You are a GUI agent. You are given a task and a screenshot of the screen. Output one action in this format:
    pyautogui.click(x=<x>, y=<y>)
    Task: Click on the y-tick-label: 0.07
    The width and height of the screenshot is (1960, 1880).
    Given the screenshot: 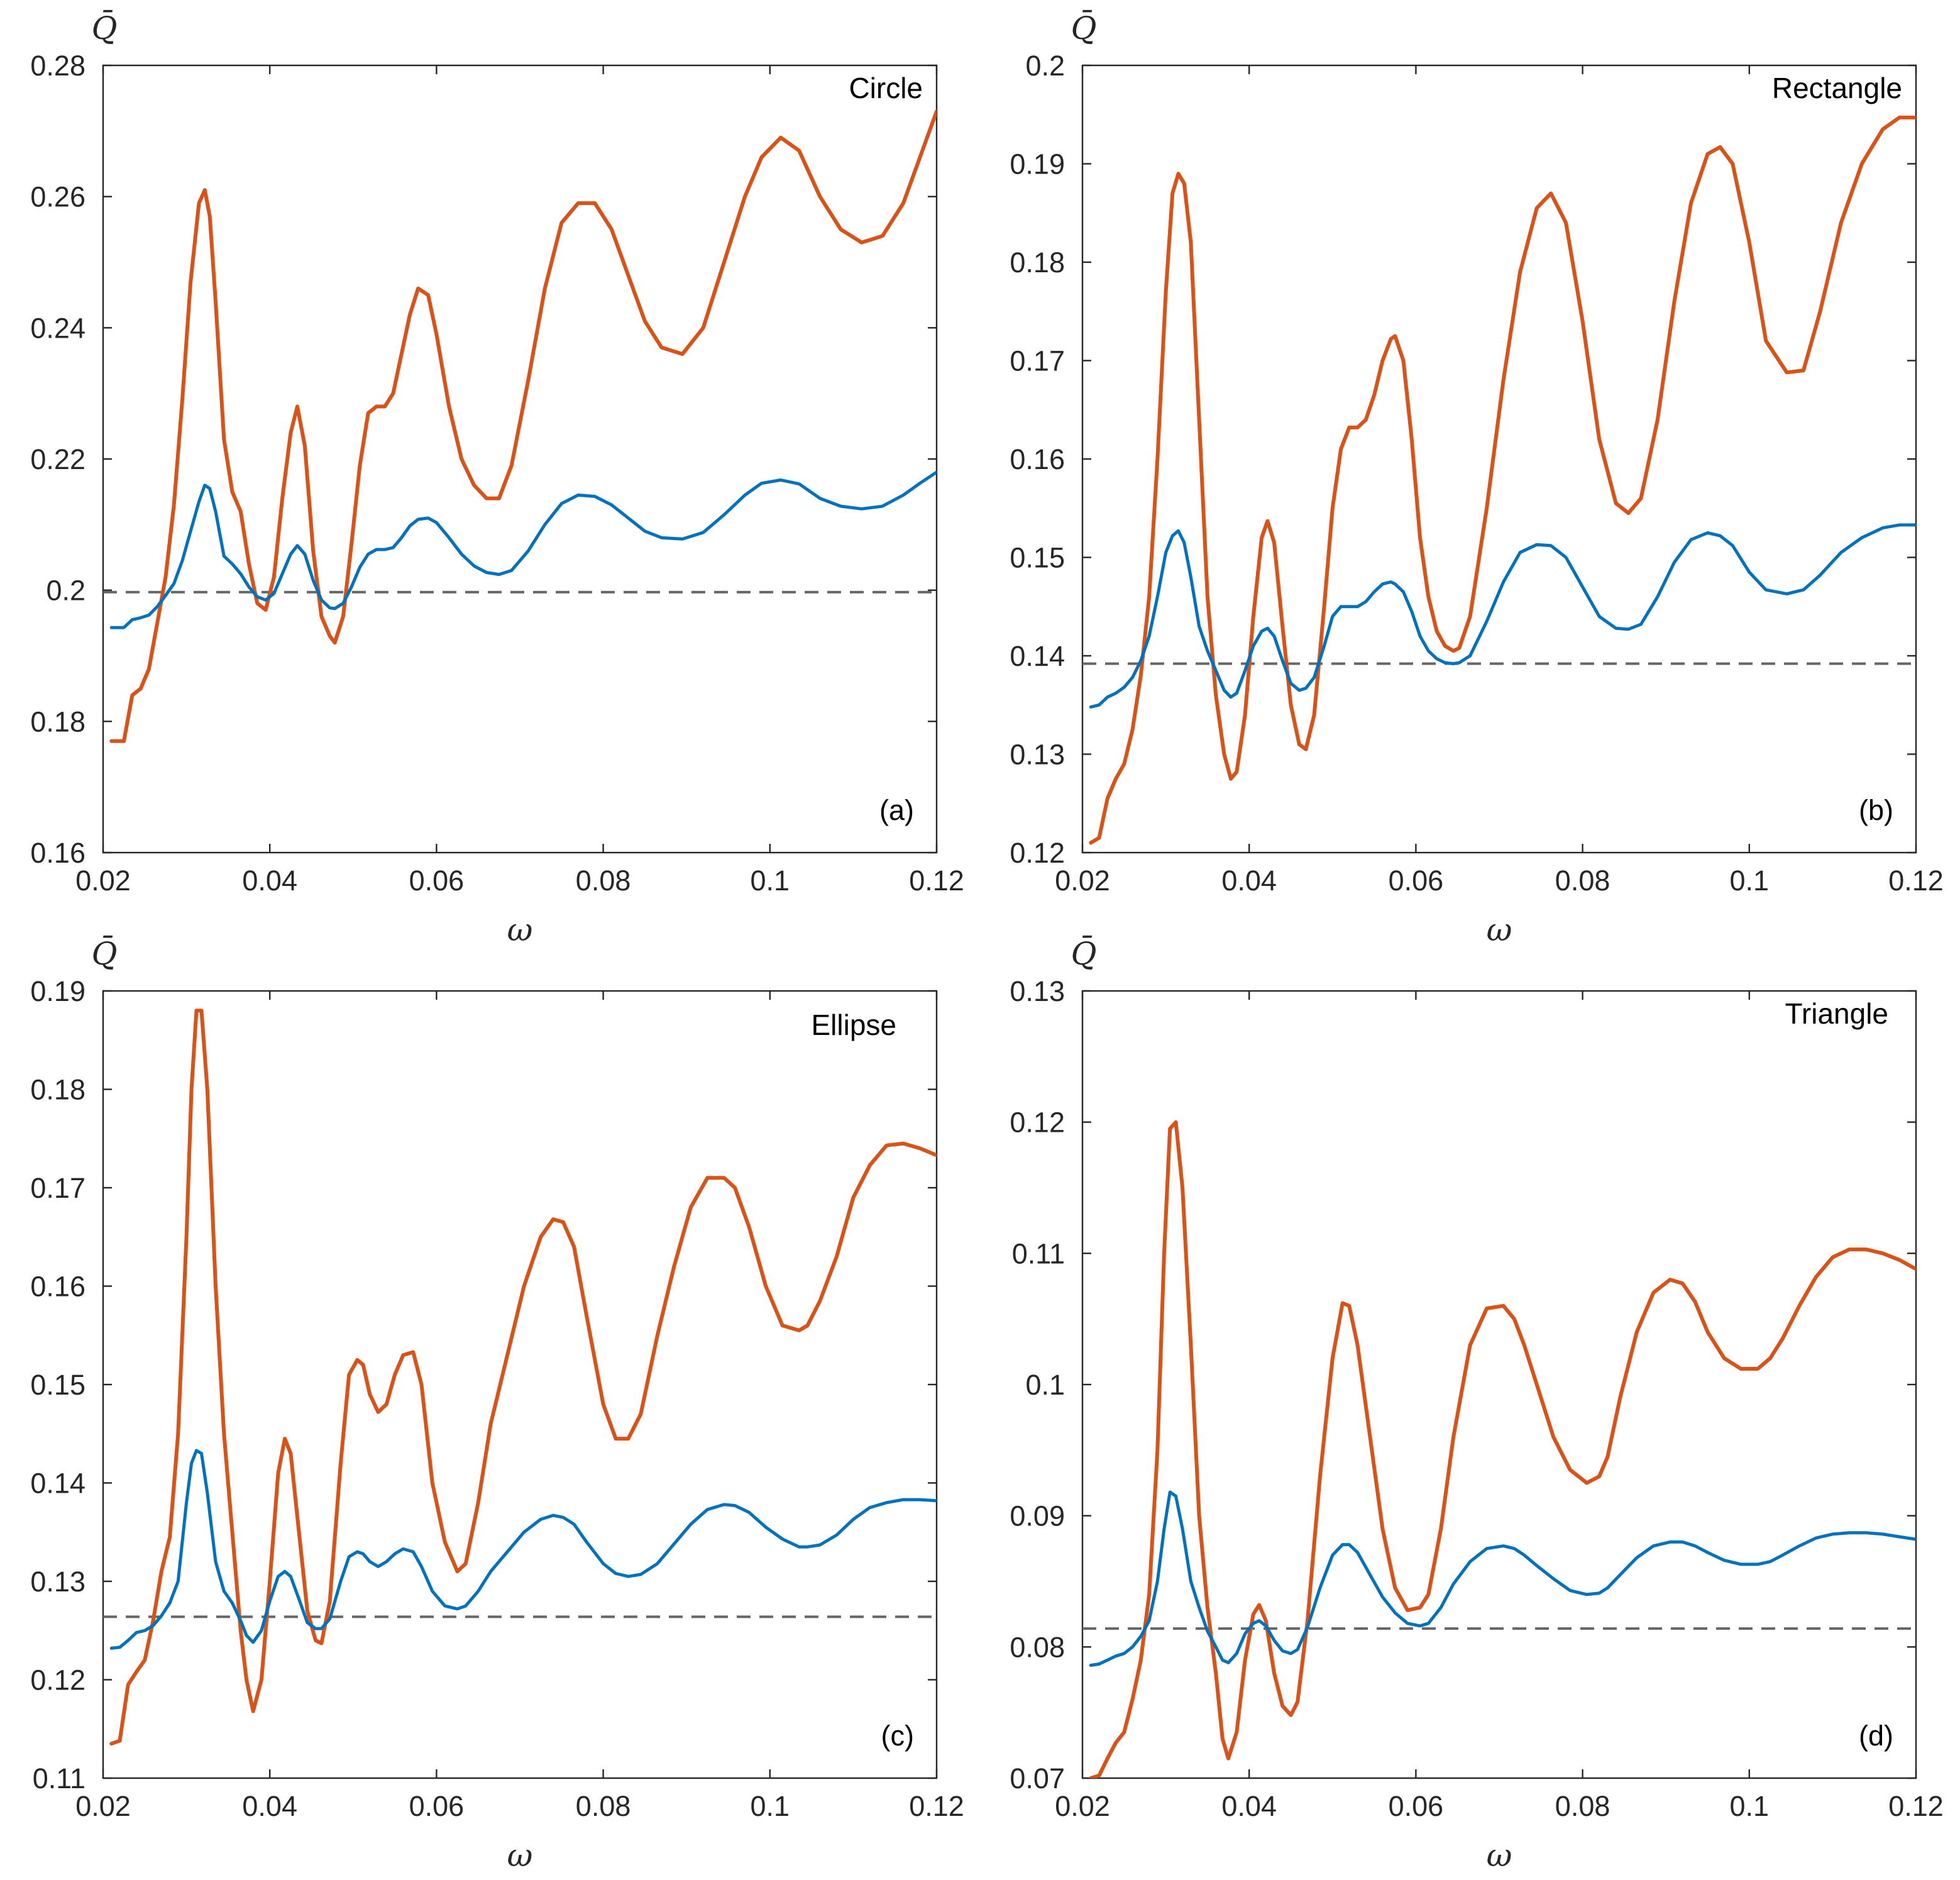 What is the action you would take?
    pyautogui.click(x=1037, y=1778)
    